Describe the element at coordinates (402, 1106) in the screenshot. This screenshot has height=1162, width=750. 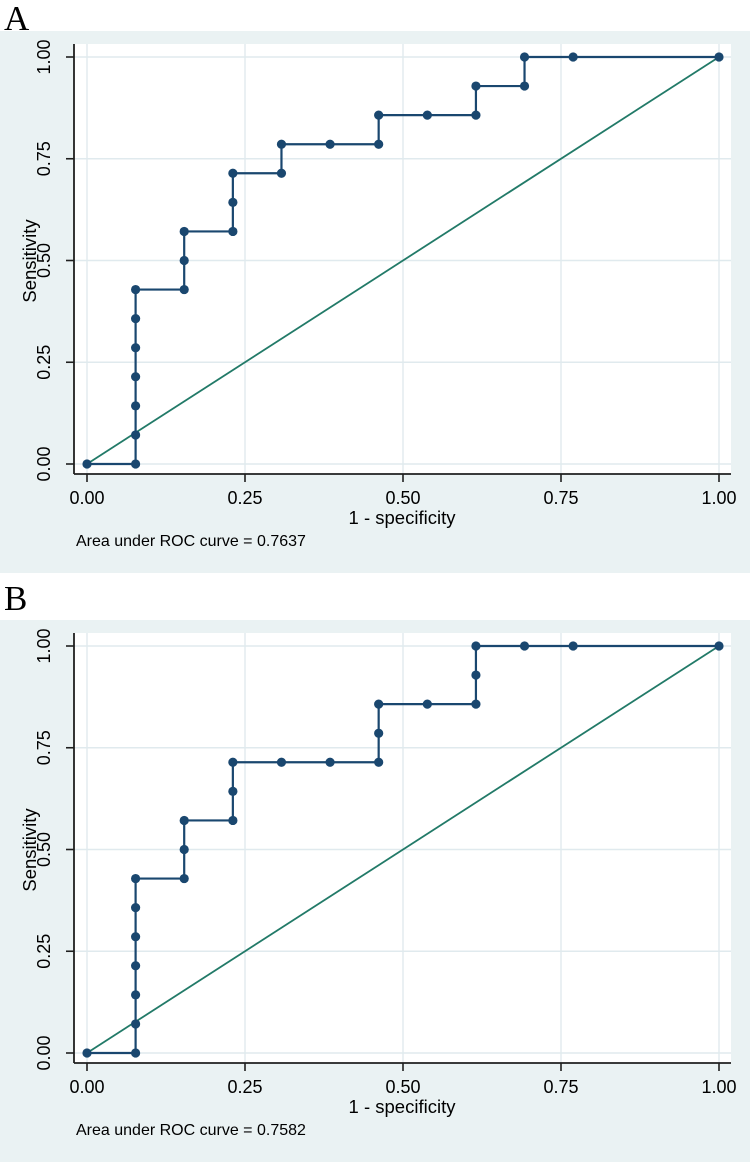
I see `x-axis-title-b: 1 - specificity` at that location.